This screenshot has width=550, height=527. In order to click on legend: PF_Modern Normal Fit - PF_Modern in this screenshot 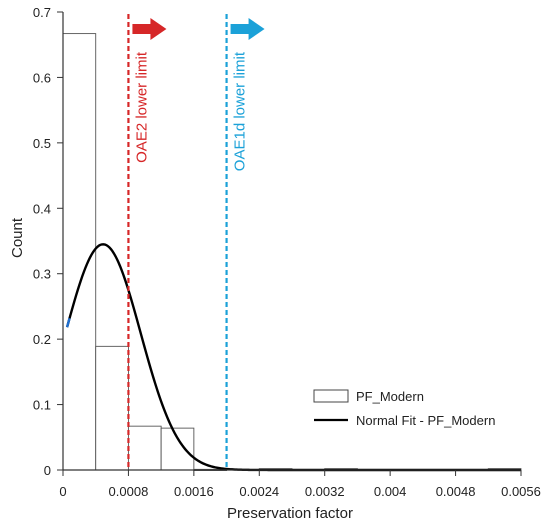, I will do `click(404, 408)`.